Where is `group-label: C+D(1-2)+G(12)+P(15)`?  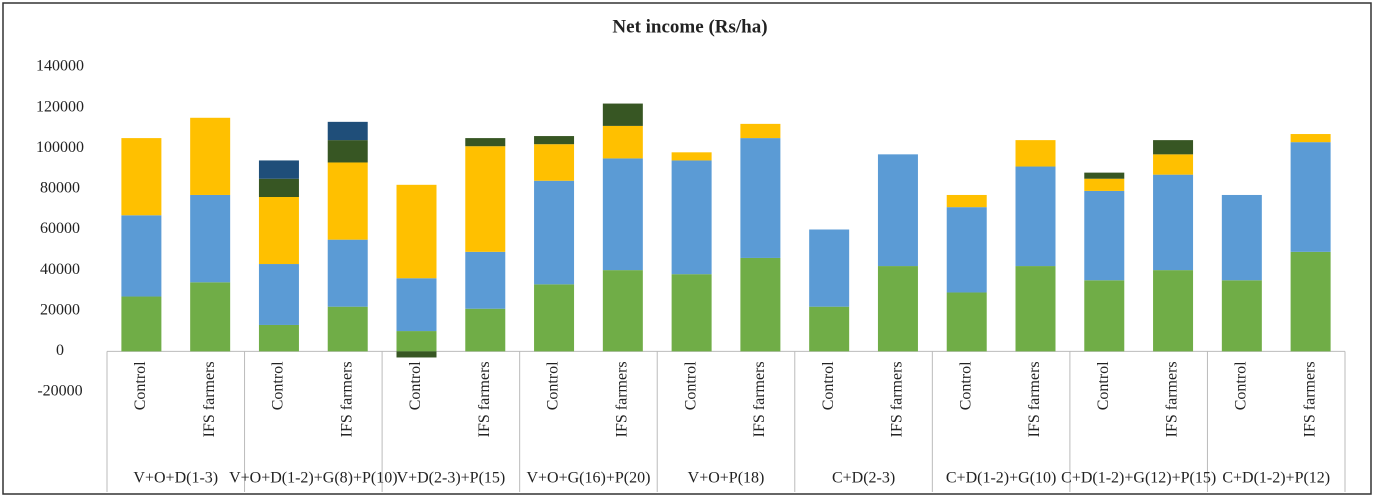 group-label: C+D(1-2)+G(12)+P(15) is located at coordinates (1138, 478).